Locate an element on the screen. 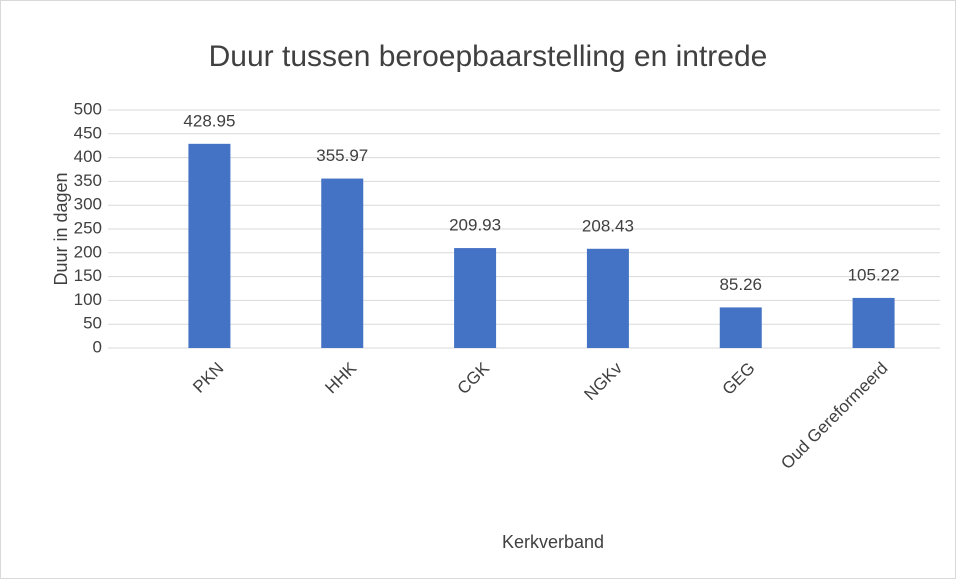  data-label: 105.22 is located at coordinates (874, 274).